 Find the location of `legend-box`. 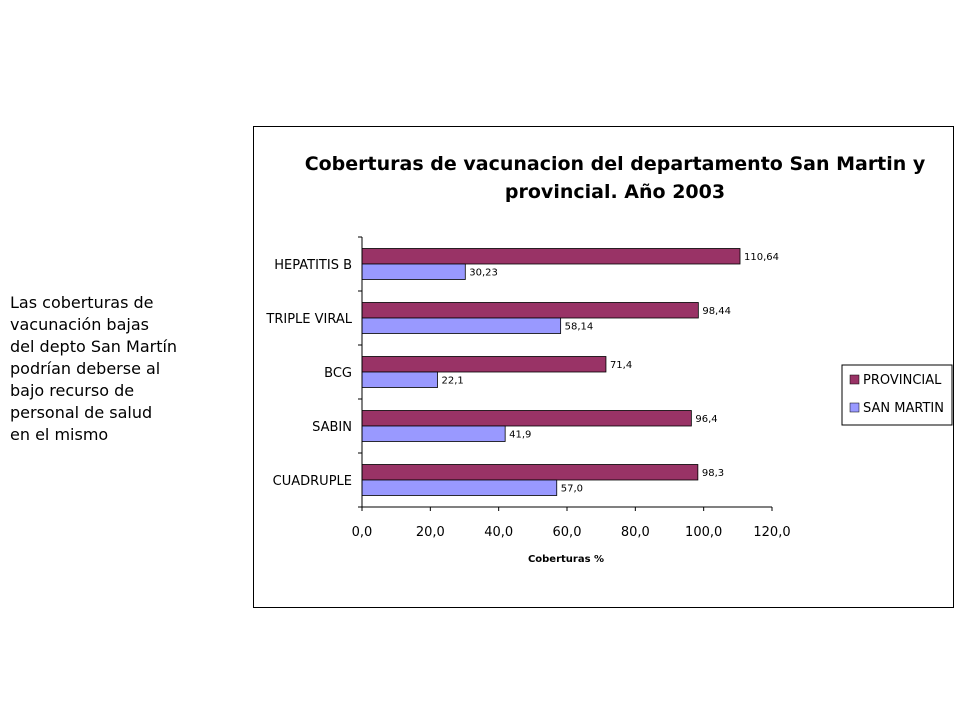

legend-box is located at coordinates (897, 395).